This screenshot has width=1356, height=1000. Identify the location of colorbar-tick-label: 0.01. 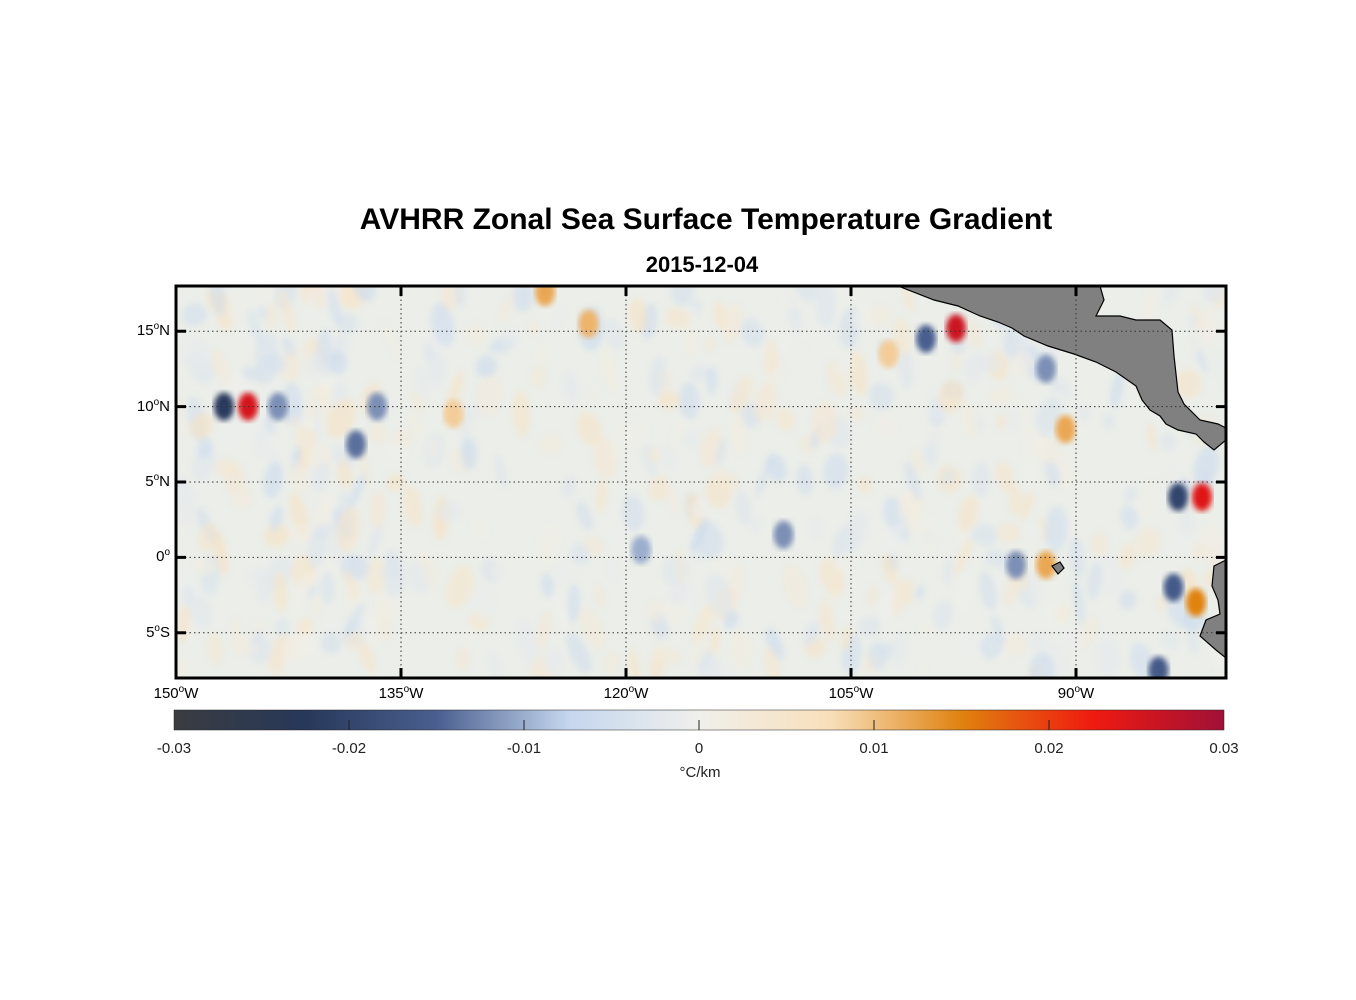
(874, 748).